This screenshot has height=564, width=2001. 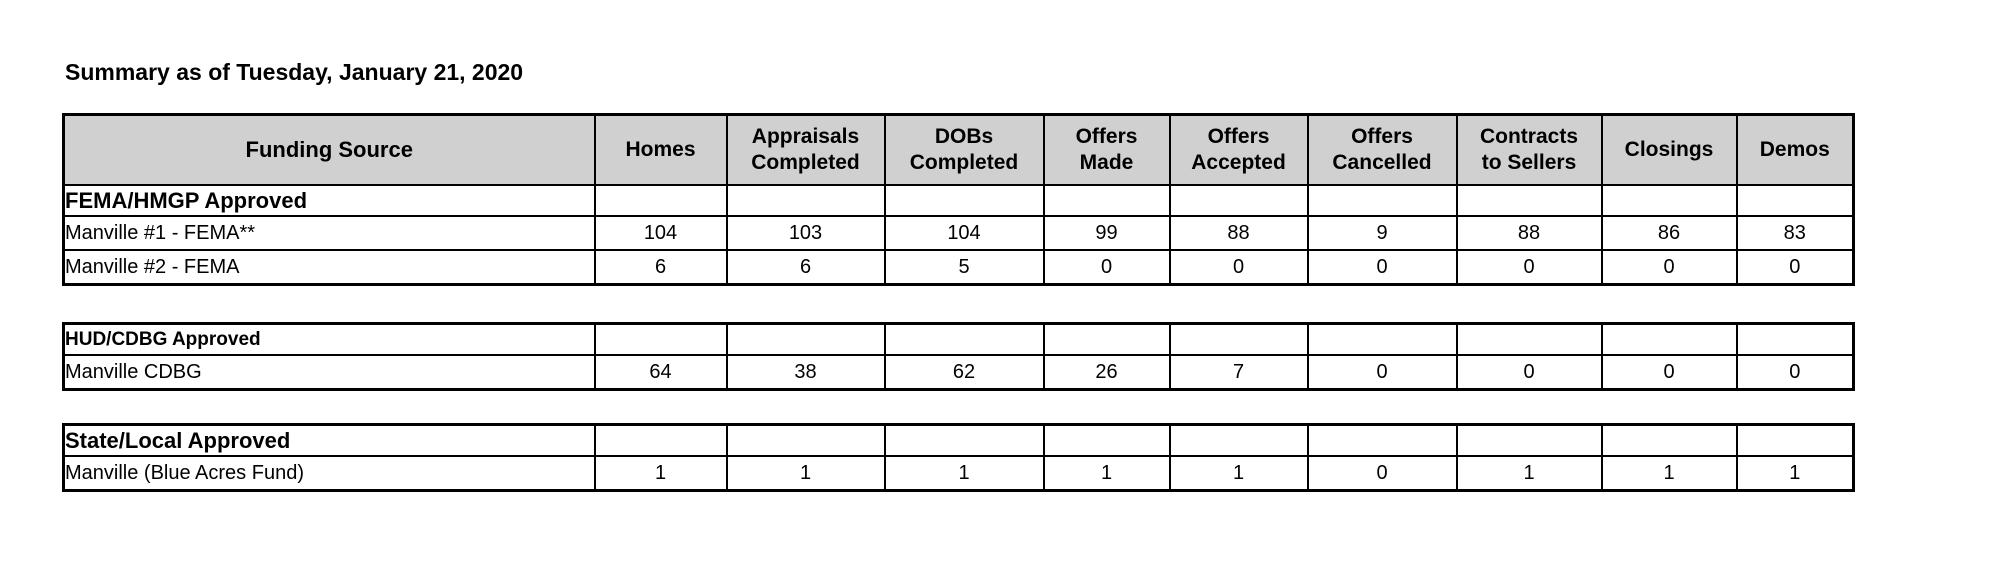 I want to click on value-cell-appraisals-completed: 6, so click(x=805, y=267).